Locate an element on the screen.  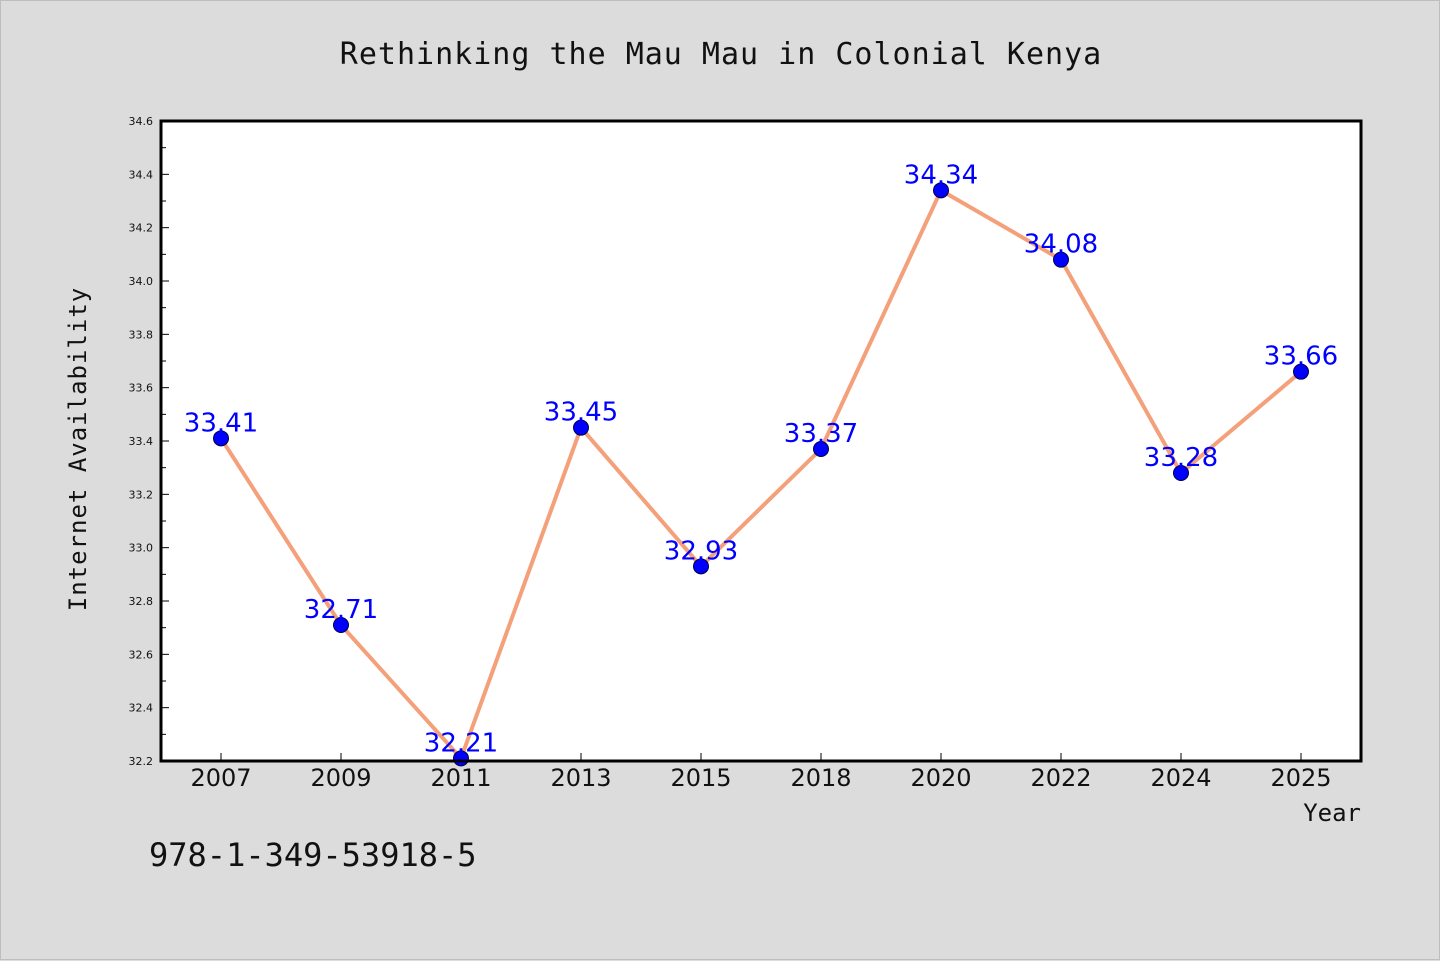
y-tick-label: 32.8 is located at coordinates (141, 601).